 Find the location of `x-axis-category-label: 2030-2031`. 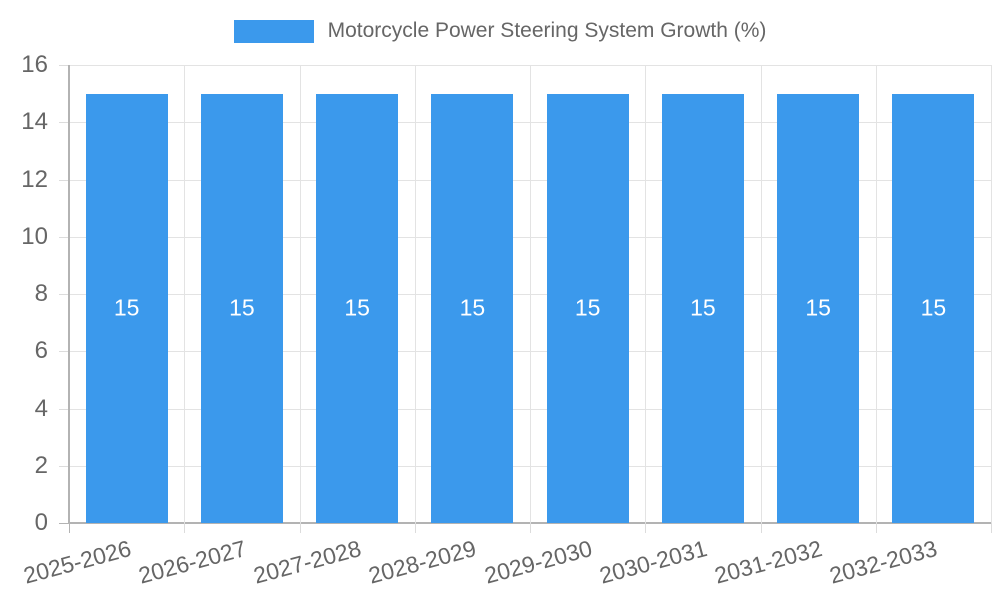

x-axis-category-label: 2030-2031 is located at coordinates (653, 562).